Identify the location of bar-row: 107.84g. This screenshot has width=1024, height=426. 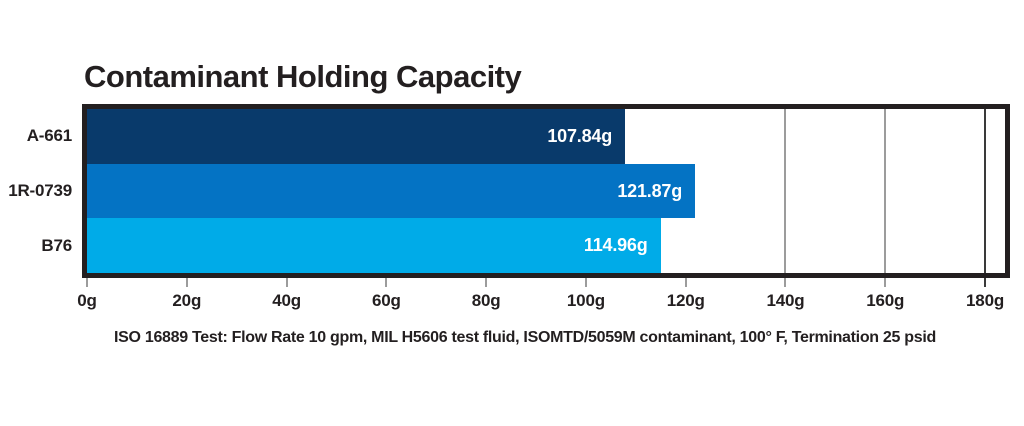
(546, 136).